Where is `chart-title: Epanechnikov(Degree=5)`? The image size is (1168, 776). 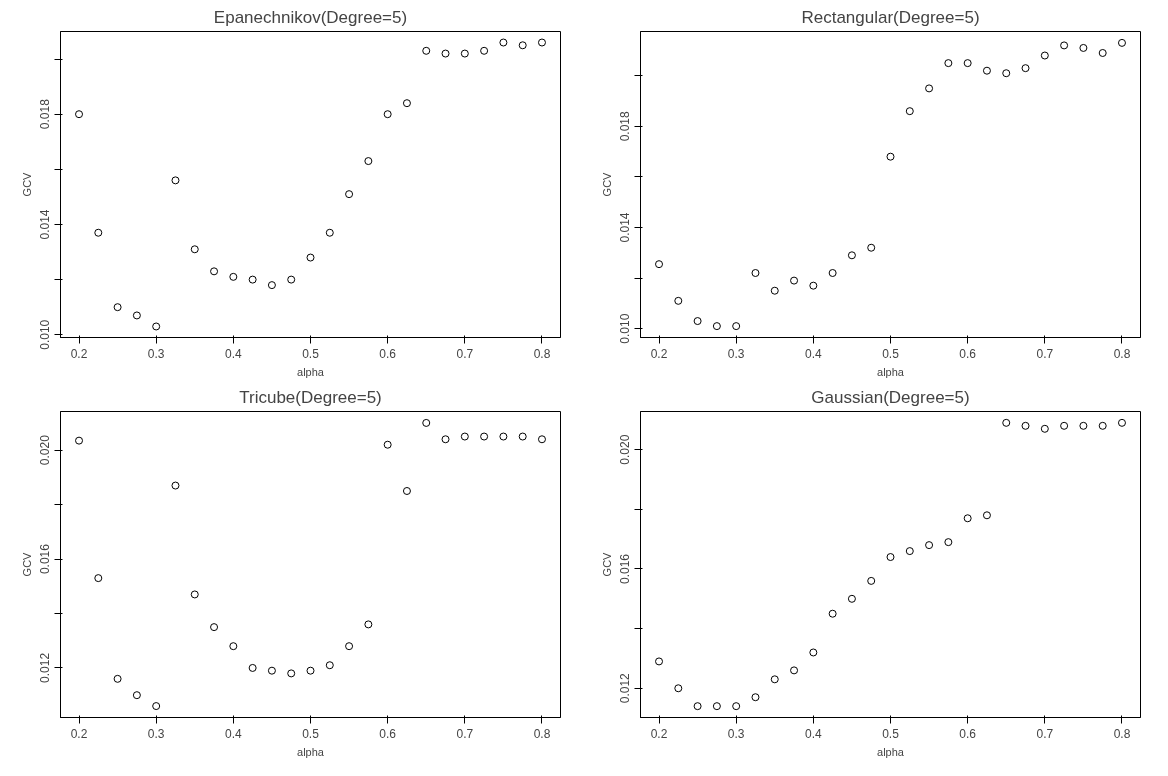
chart-title: Epanechnikov(Degree=5) is located at coordinates (310, 17).